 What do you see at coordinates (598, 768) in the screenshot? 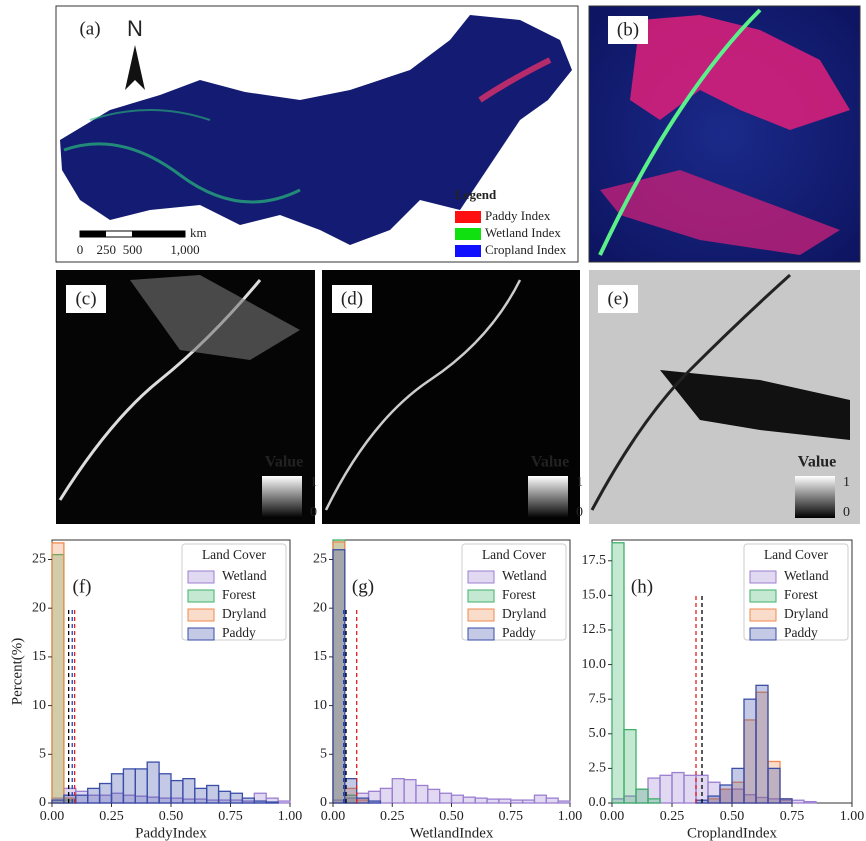
I see `y-tick-label: 2.5` at bounding box center [598, 768].